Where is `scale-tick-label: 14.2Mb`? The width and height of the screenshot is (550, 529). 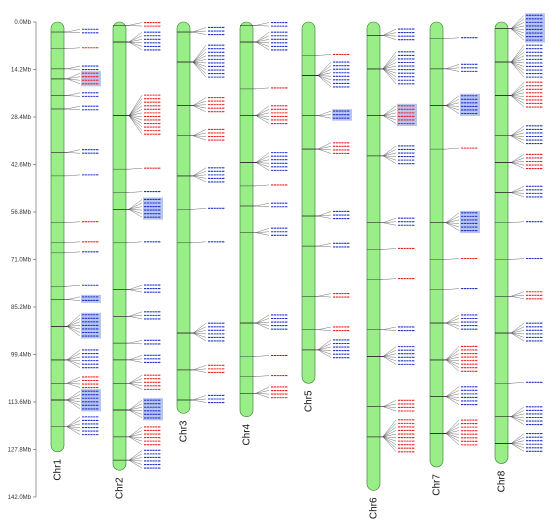
scale-tick-label: 14.2Mb is located at coordinates (21, 71).